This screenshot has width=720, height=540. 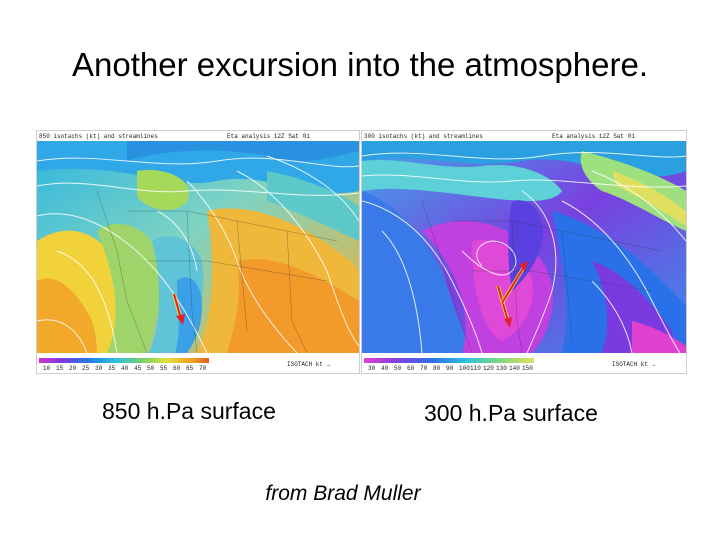 I want to click on map-850-footer-right: ISOTACH kt →, so click(x=309, y=364).